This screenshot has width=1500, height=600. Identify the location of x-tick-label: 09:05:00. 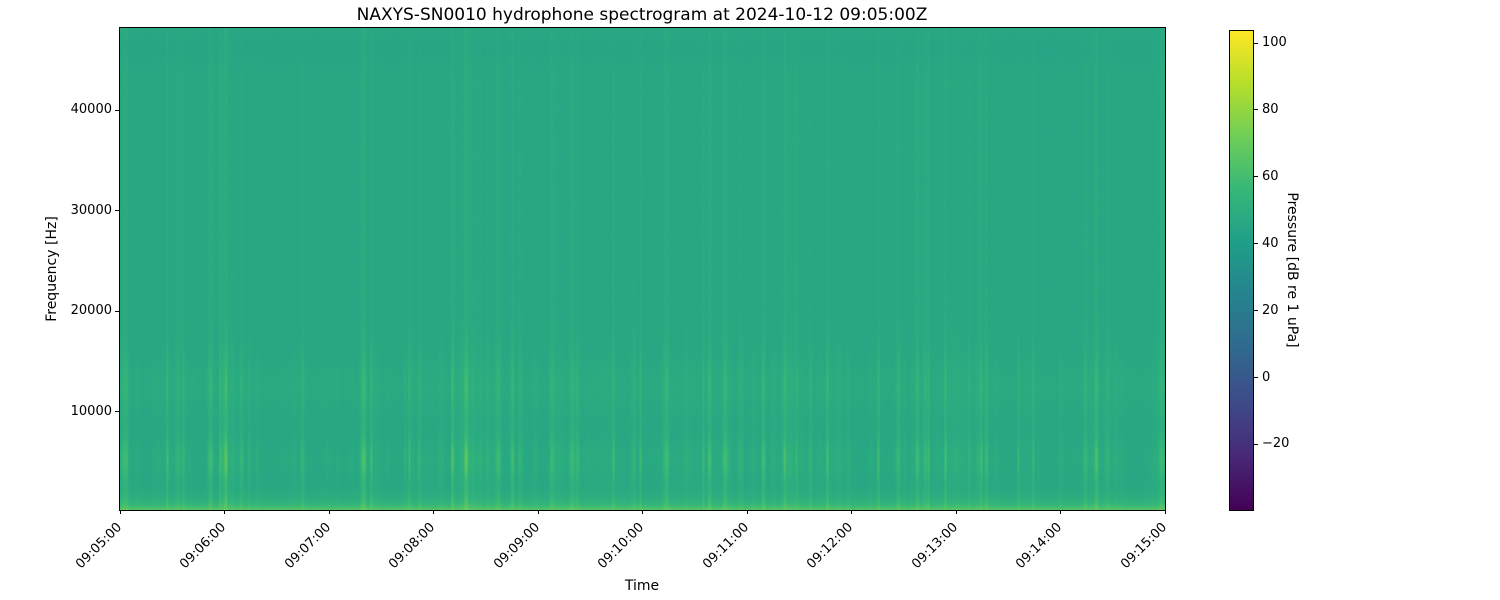
(98, 546).